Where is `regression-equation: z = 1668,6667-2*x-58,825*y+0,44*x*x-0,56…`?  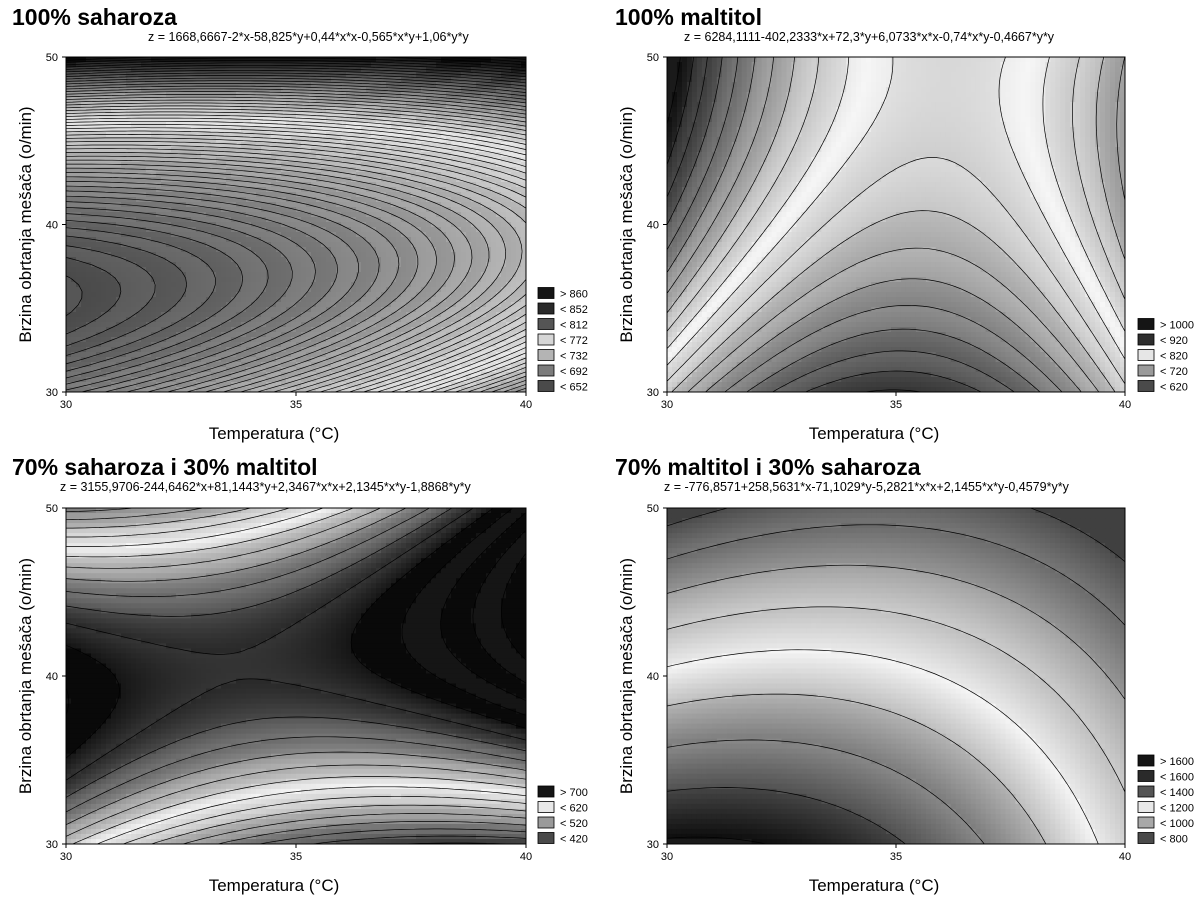
regression-equation: z = 1668,6667-2*x-58,825*y+0,44*x*x-0,56… is located at coordinates (308, 37).